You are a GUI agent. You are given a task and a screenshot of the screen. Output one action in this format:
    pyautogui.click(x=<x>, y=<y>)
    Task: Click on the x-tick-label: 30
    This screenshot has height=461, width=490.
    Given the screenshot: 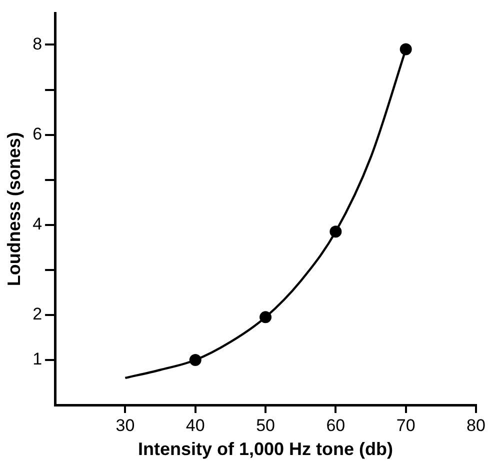 What is the action you would take?
    pyautogui.click(x=125, y=425)
    